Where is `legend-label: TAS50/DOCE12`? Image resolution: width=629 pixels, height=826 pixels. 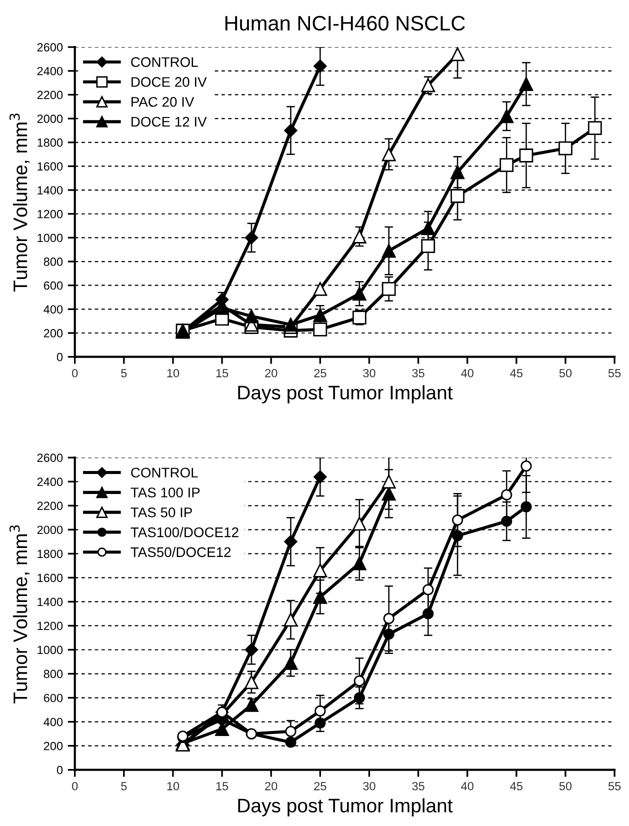 legend-label: TAS50/DOCE12 is located at coordinates (180, 552).